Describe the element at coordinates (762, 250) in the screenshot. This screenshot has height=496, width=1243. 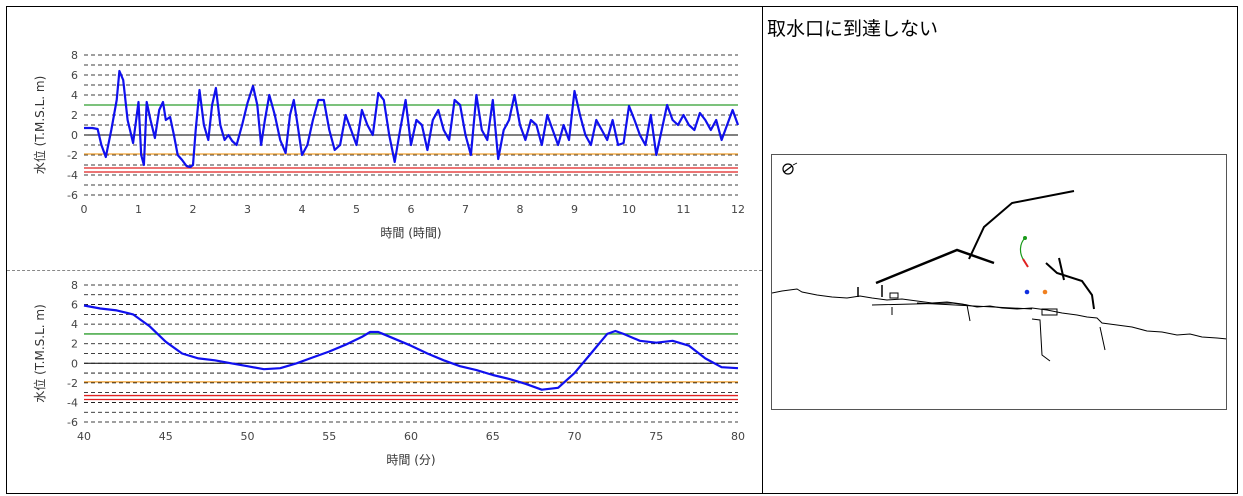
I see `vertical-divider` at that location.